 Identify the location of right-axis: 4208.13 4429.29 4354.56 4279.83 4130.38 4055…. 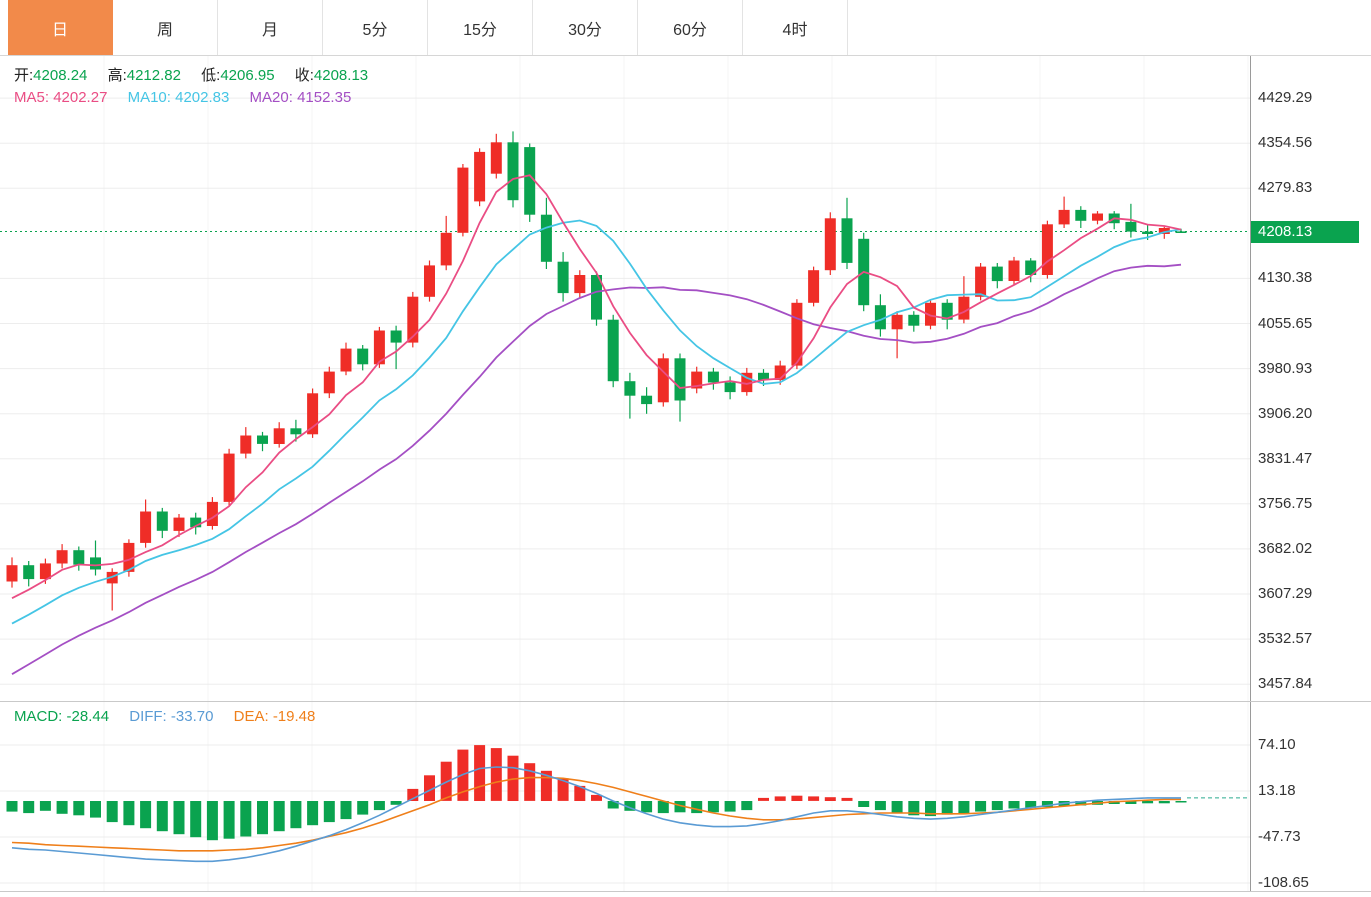
(1310, 448).